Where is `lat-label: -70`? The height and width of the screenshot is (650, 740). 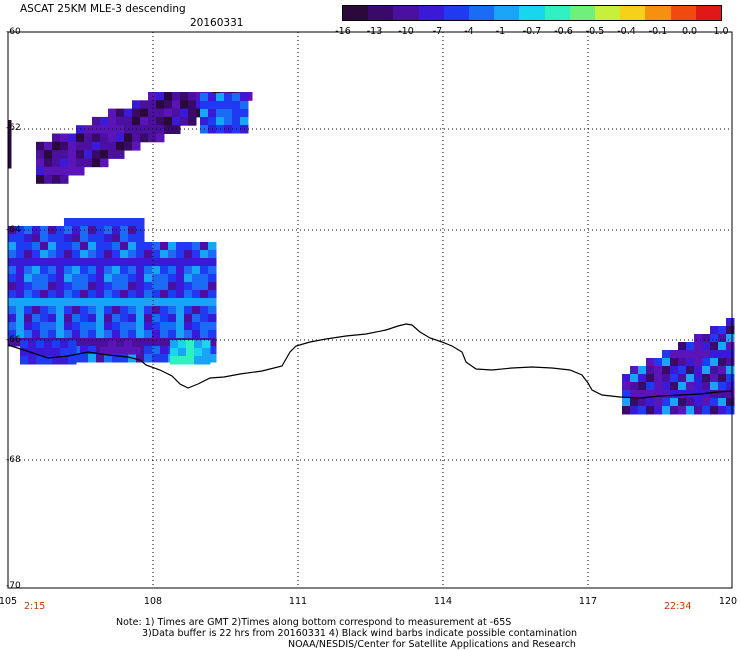 lat-label: -70 is located at coordinates (13, 586).